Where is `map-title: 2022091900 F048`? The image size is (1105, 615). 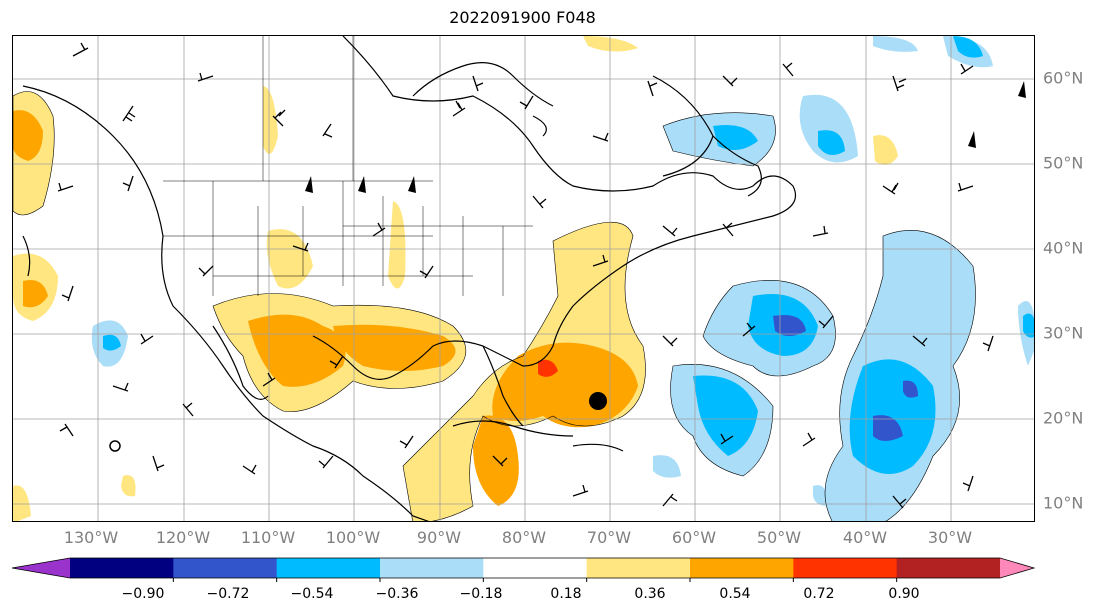
map-title: 2022091900 F048 is located at coordinates (522, 17).